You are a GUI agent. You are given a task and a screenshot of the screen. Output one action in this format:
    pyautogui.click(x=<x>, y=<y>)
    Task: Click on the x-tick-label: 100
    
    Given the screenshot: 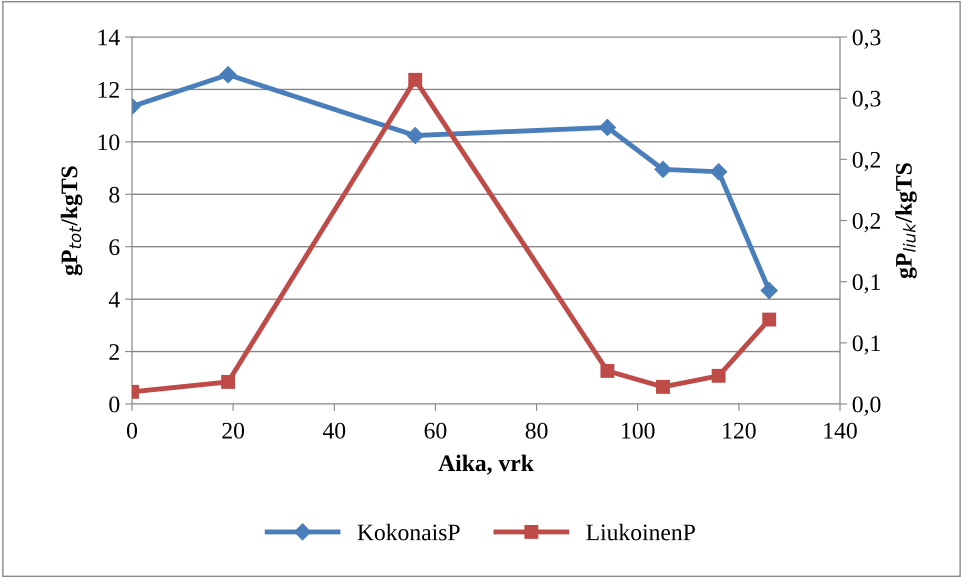 What is the action you would take?
    pyautogui.click(x=638, y=430)
    